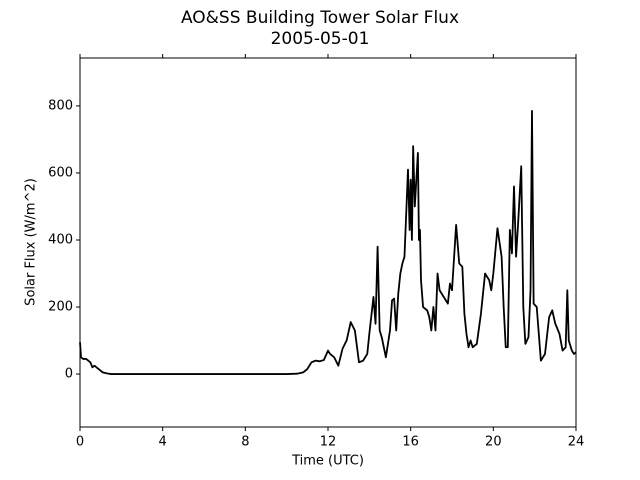  What do you see at coordinates (327, 461) in the screenshot?
I see `x-axis-label: Time (UTC)` at bounding box center [327, 461].